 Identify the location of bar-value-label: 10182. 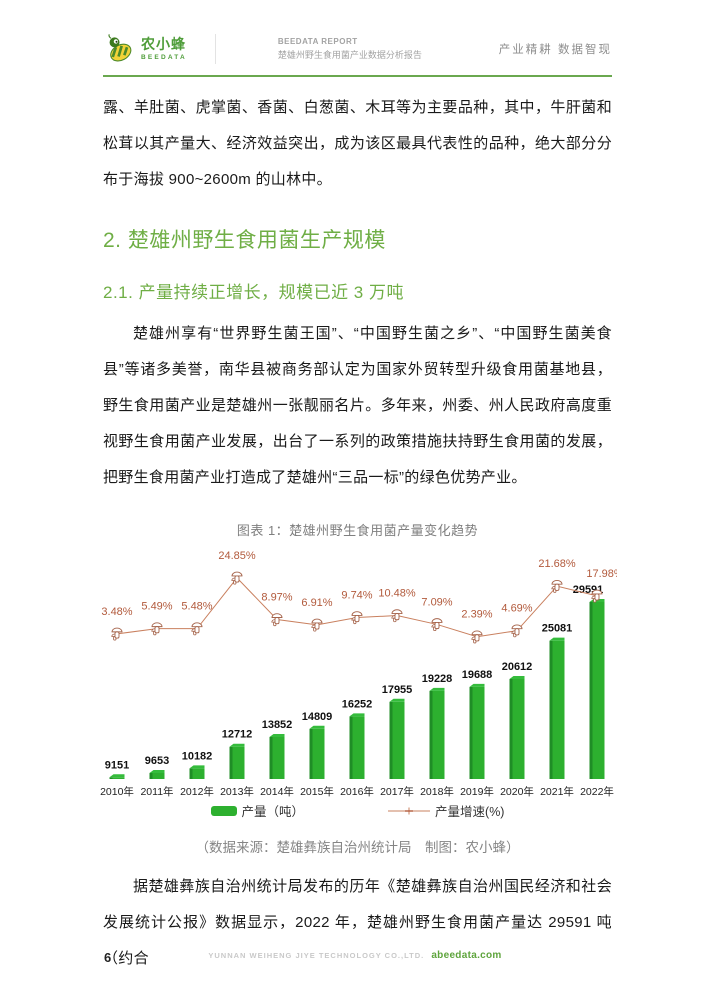
(197, 756).